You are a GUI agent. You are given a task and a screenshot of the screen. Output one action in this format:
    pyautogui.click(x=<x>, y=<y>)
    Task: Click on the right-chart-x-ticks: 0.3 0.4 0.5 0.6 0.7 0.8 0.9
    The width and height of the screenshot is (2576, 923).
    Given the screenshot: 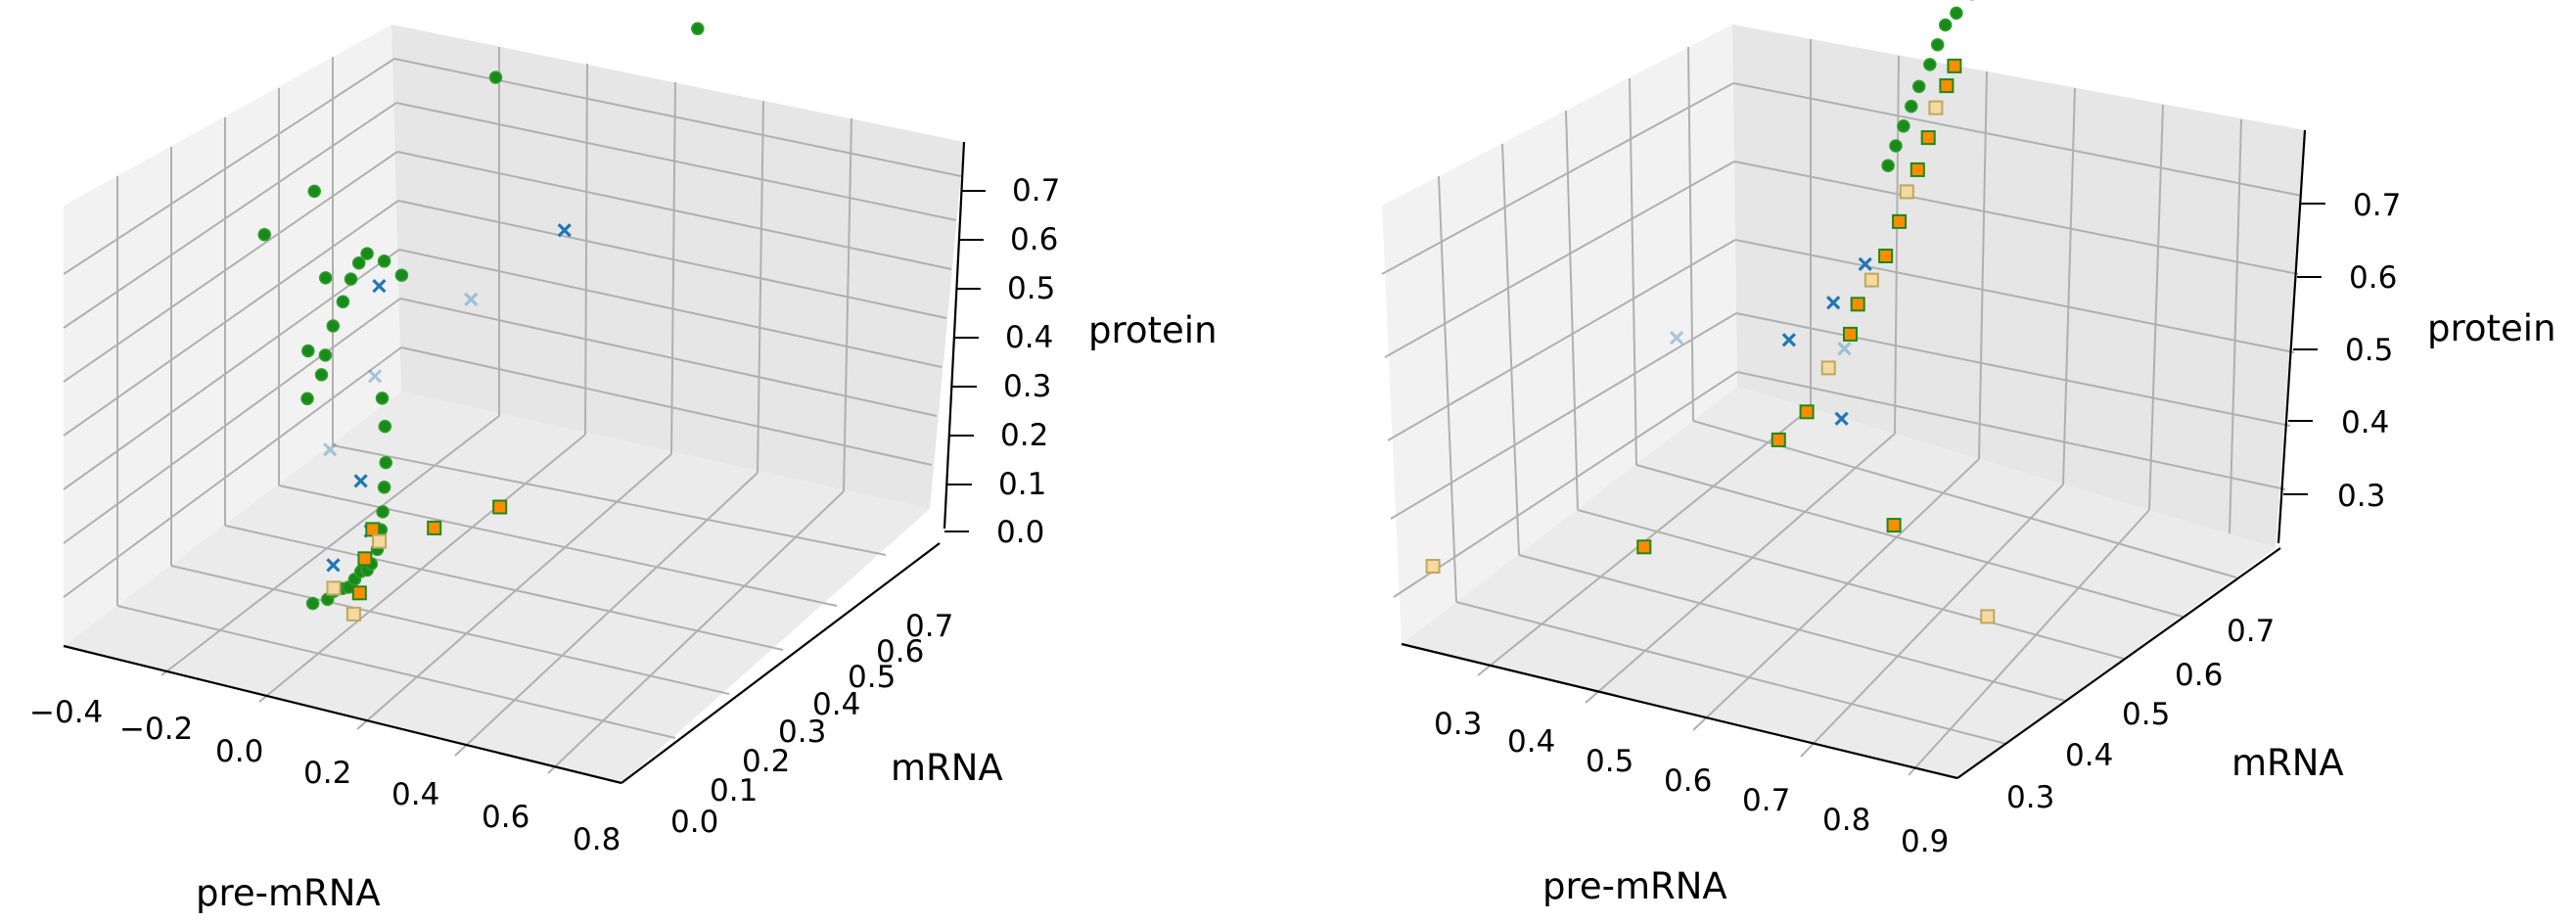 What is the action you would take?
    pyautogui.click(x=1692, y=783)
    